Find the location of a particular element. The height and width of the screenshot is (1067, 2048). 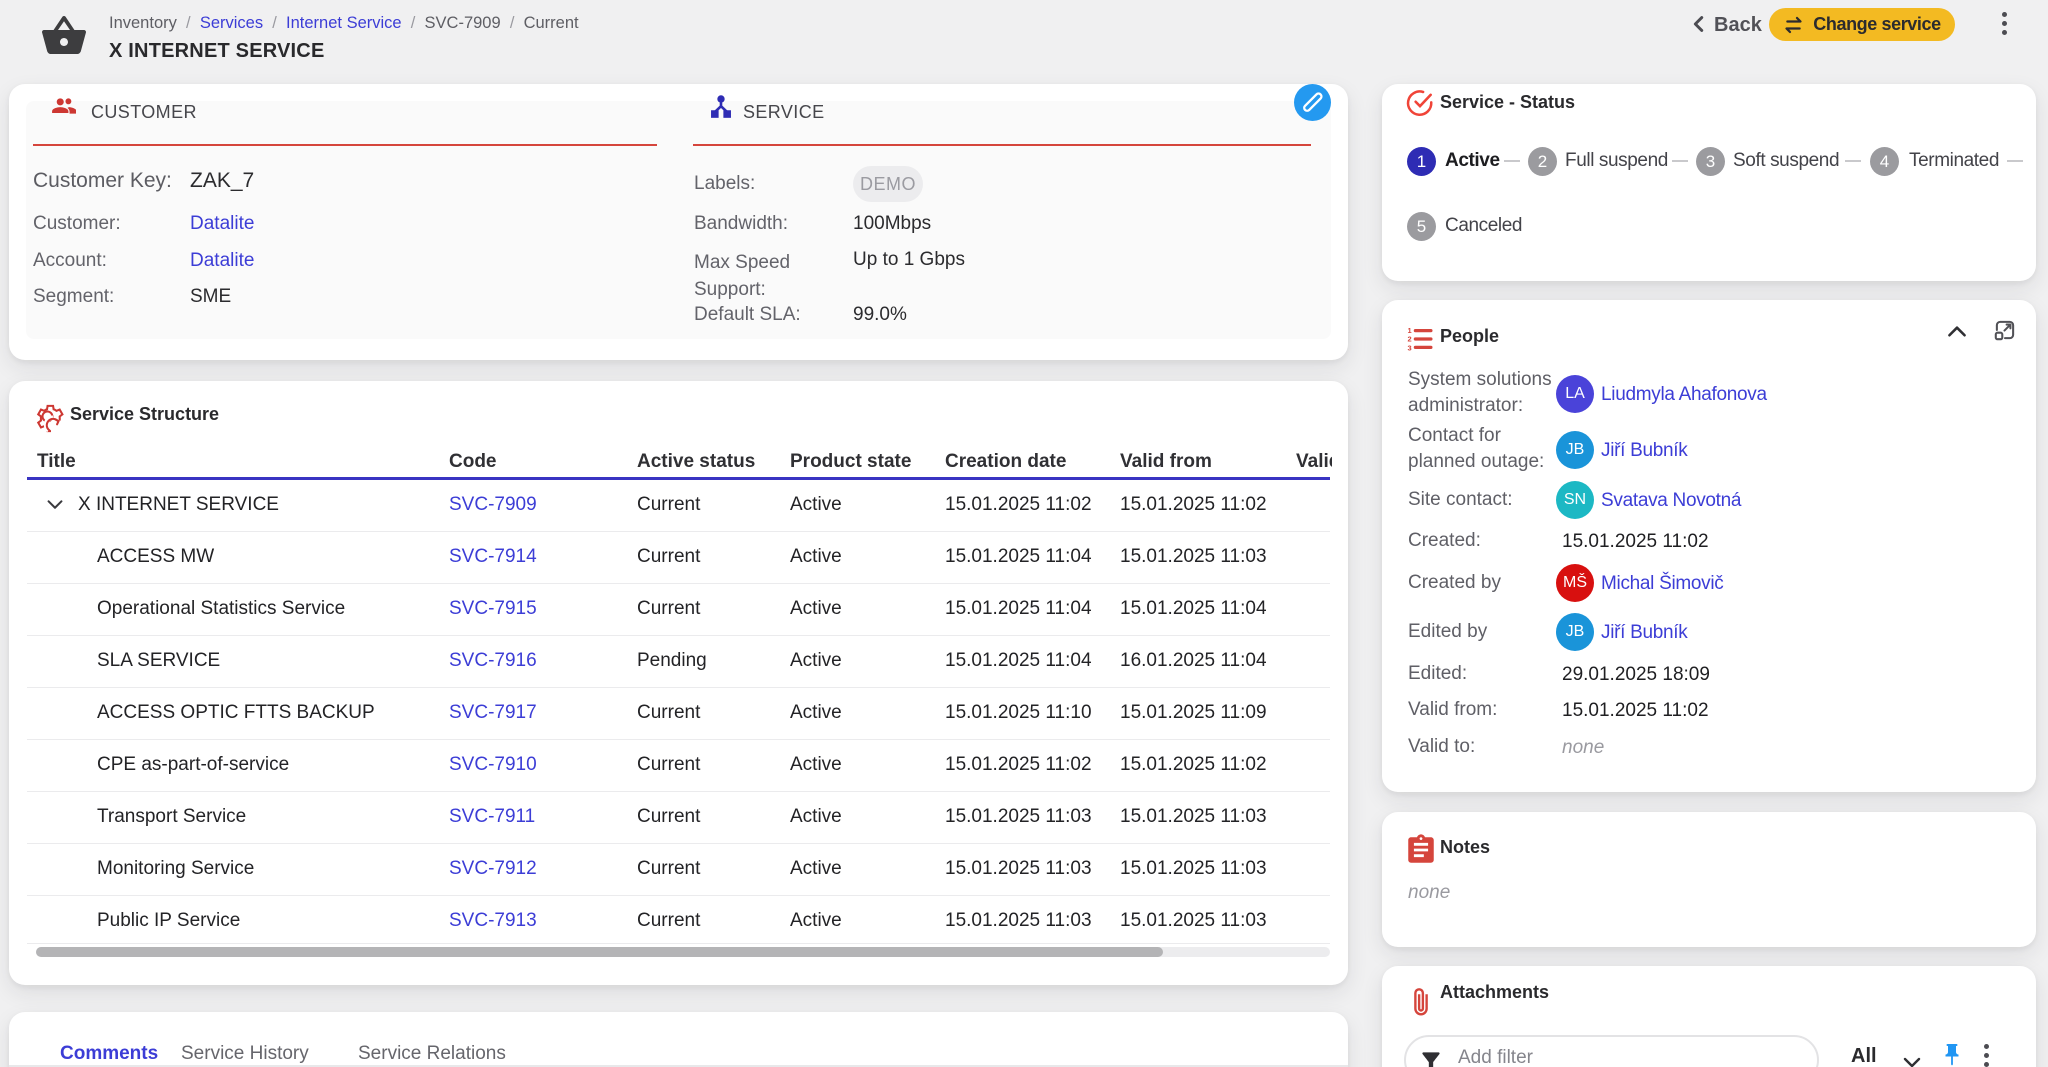

svg-text: 1 is located at coordinates (1410, 330).